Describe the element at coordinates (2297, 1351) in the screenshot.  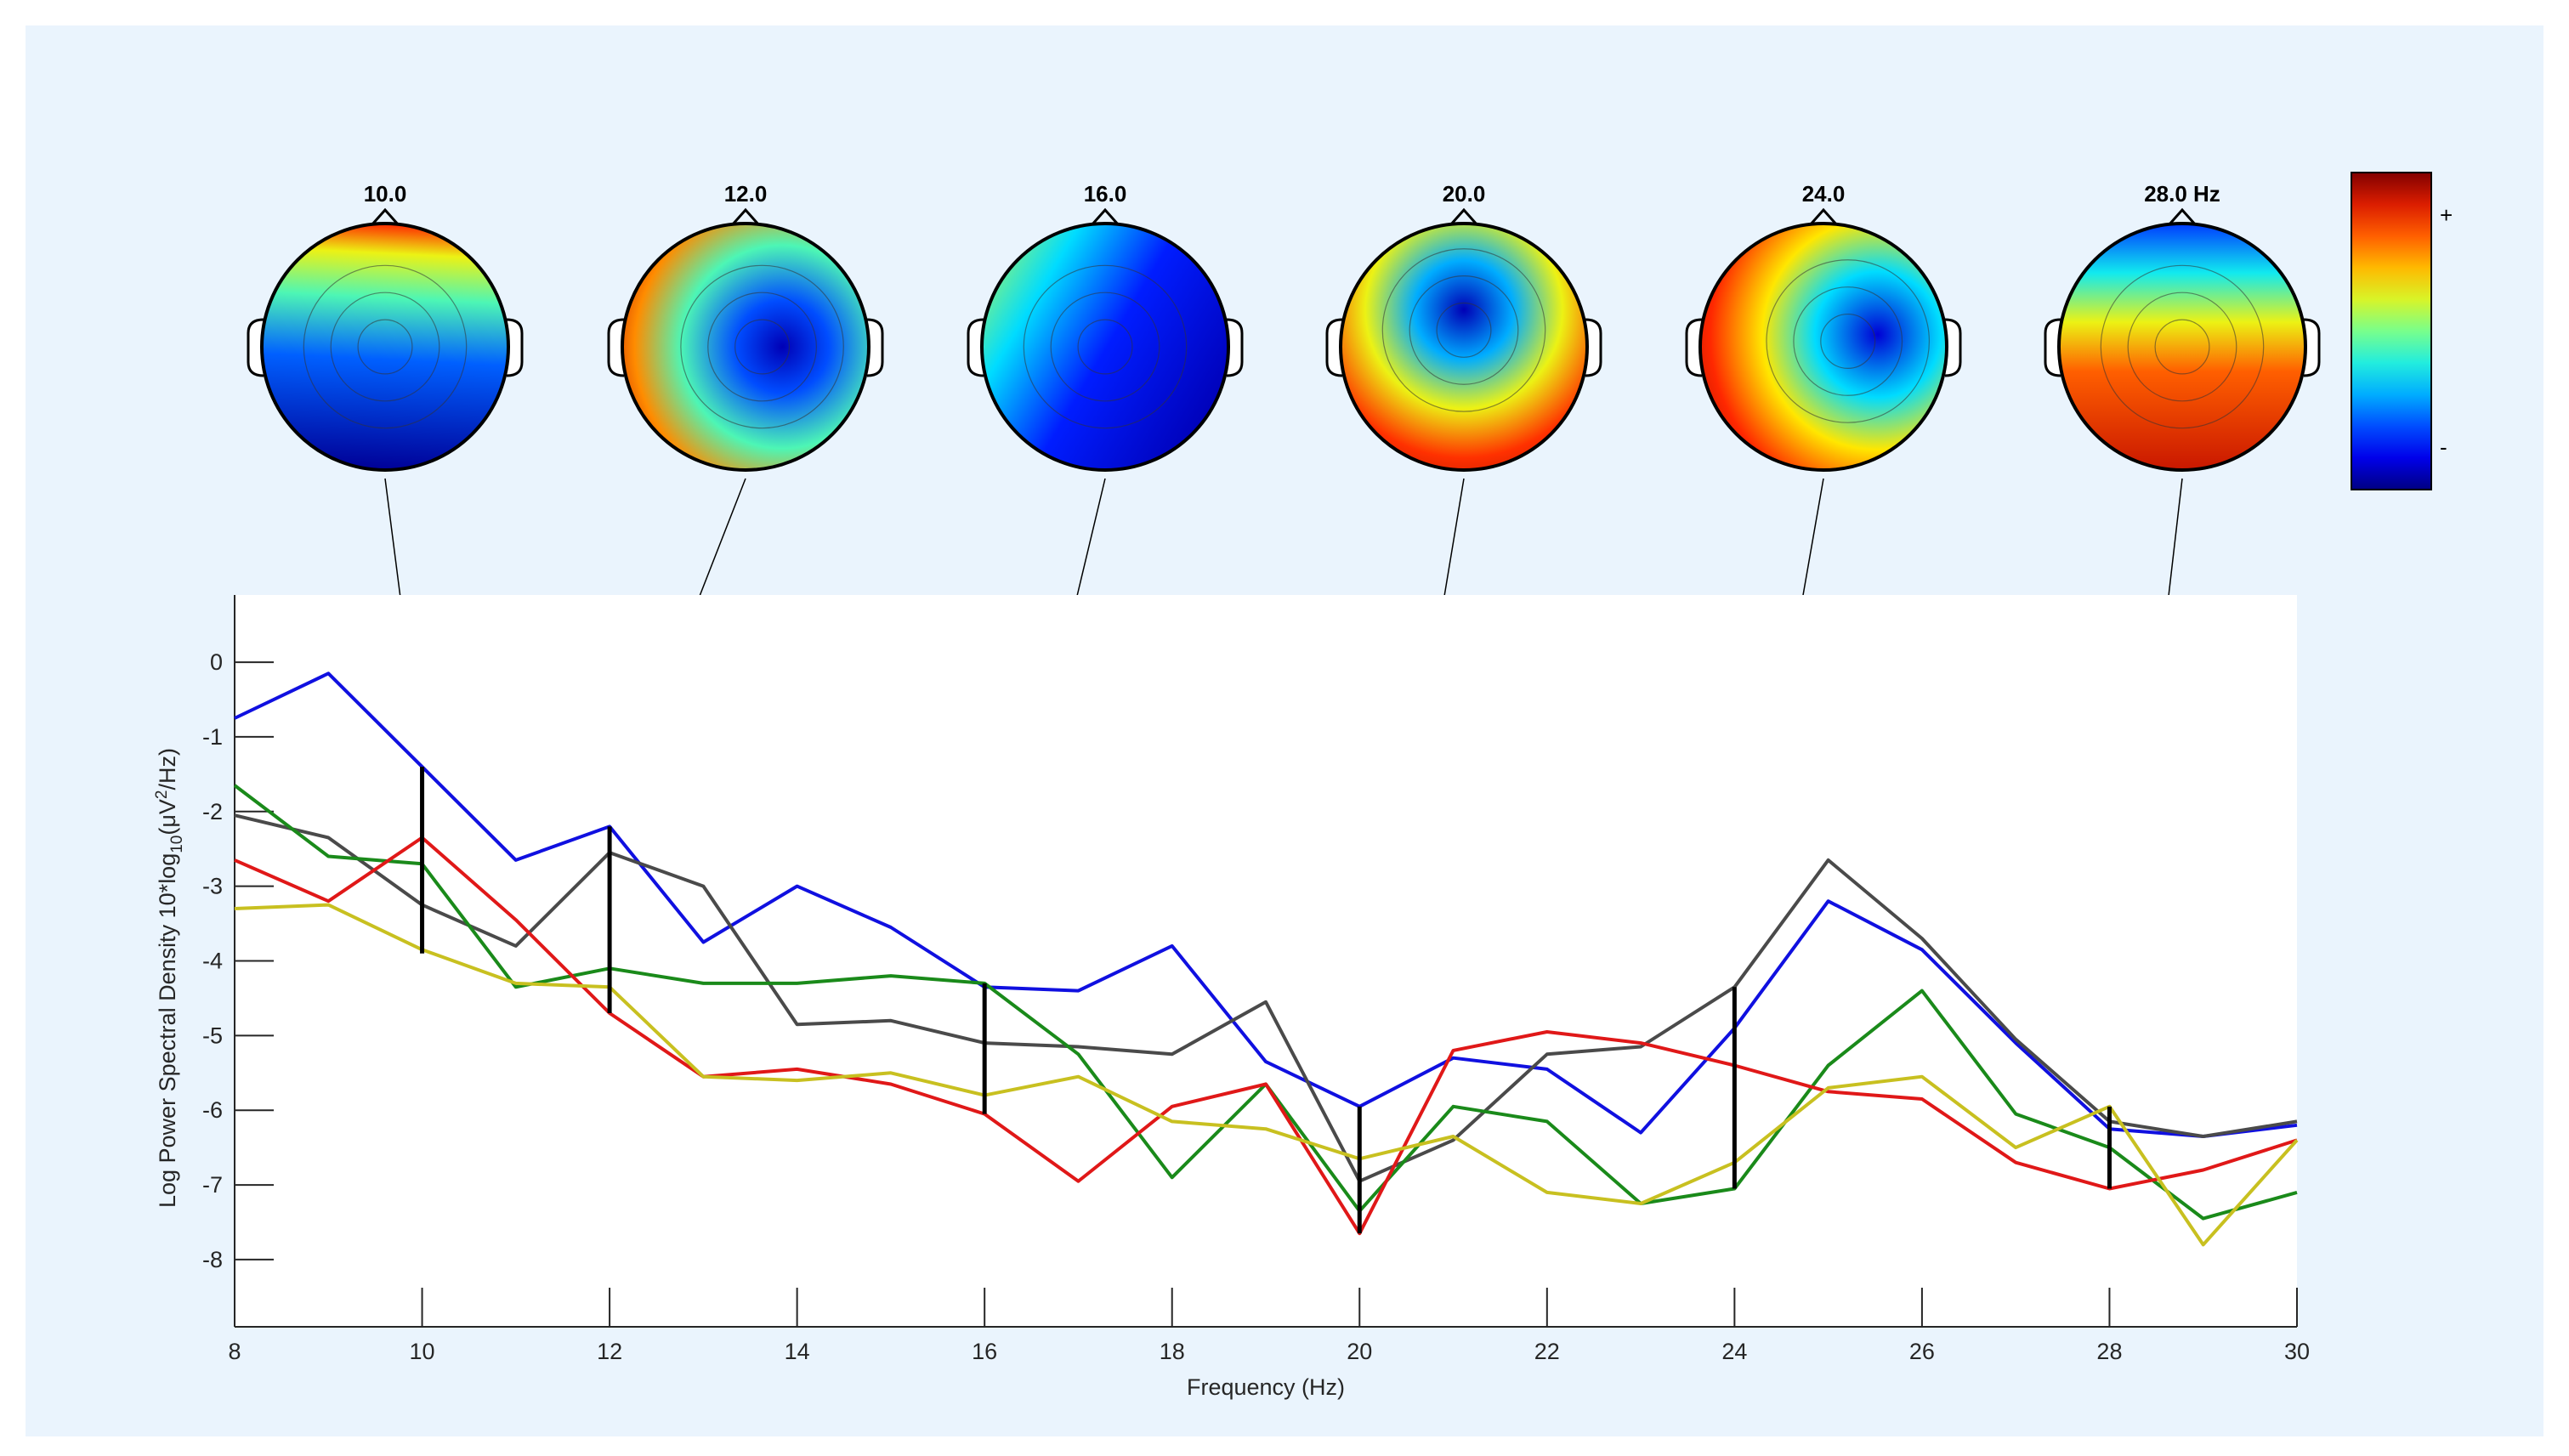
I see `x-tick-label: 30` at that location.